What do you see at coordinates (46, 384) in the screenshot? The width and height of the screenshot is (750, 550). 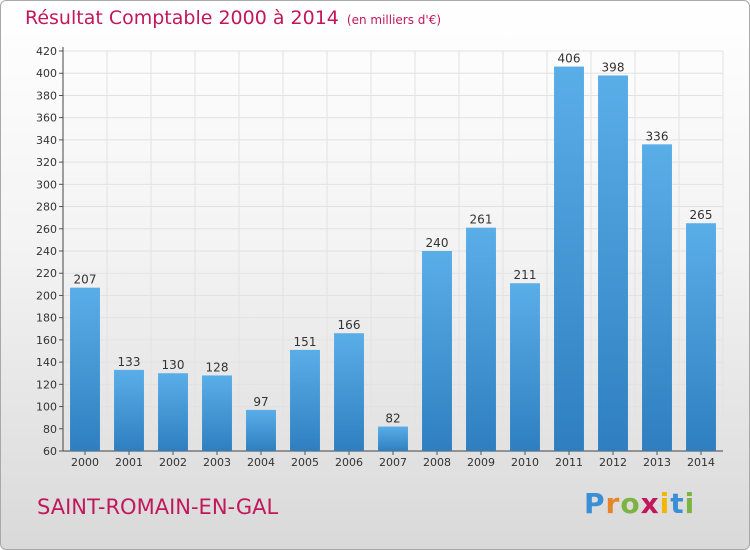 I see `y-tick-label: 120` at bounding box center [46, 384].